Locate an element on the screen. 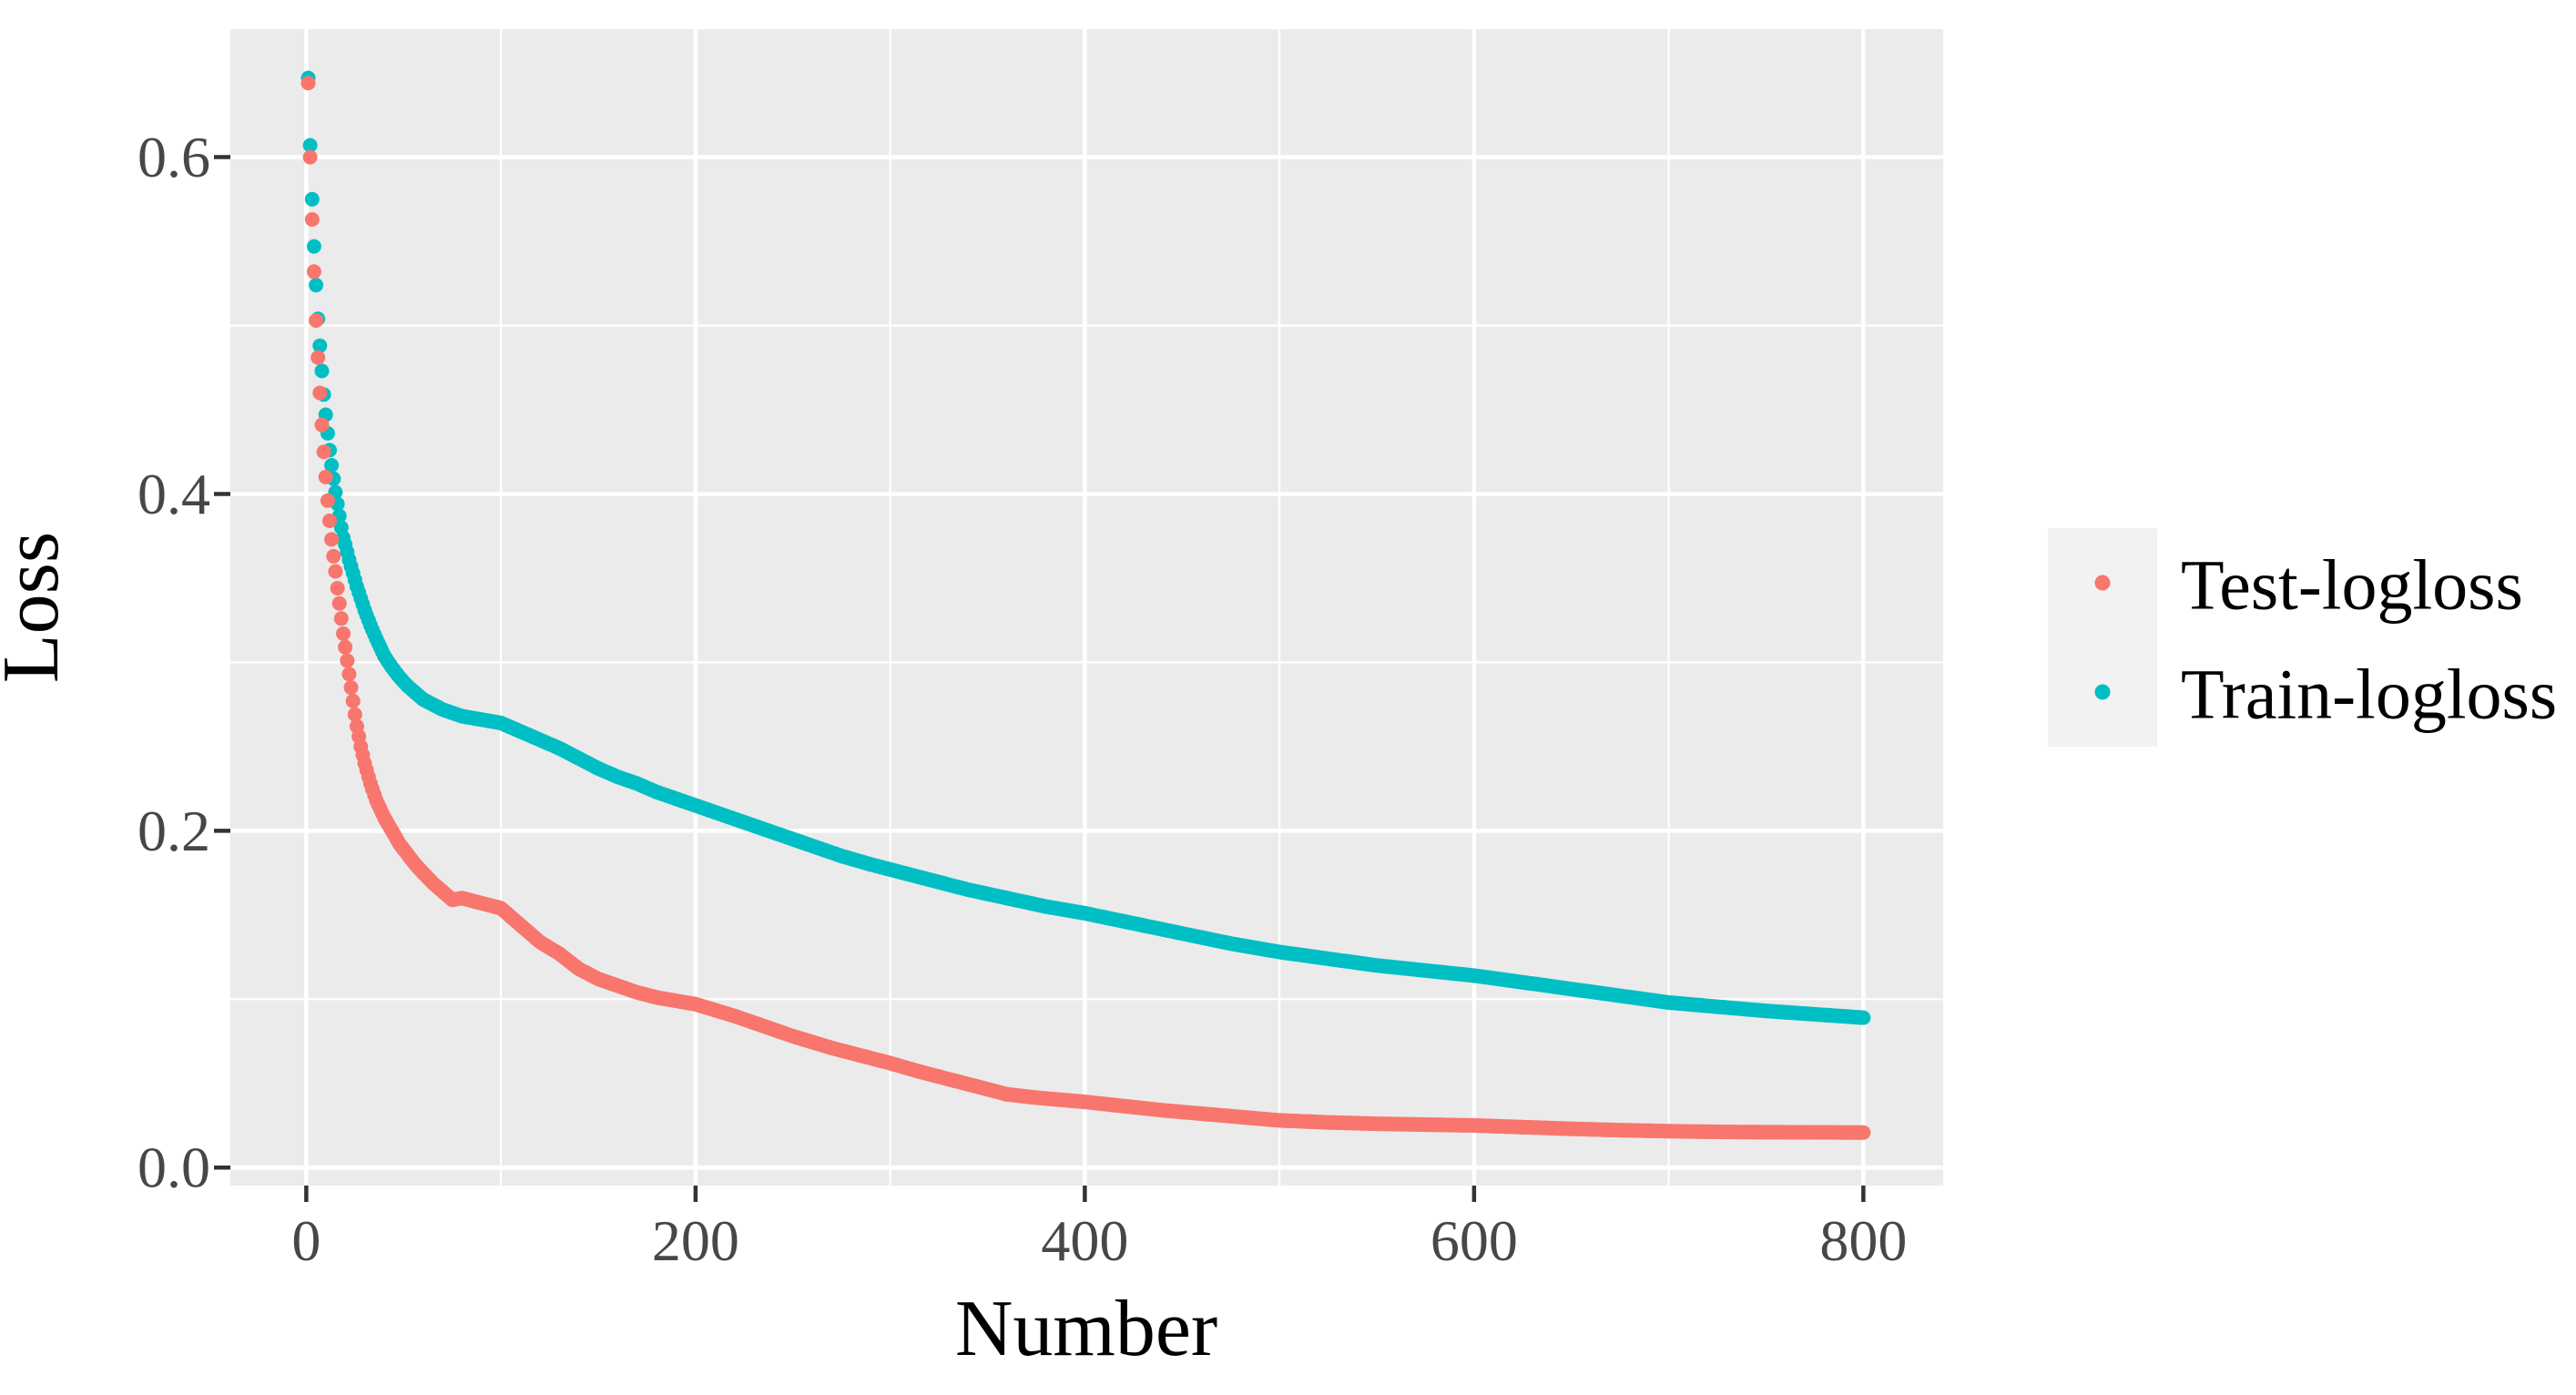  legend-label-train-logloss: Train-logloss is located at coordinates (2369, 694).